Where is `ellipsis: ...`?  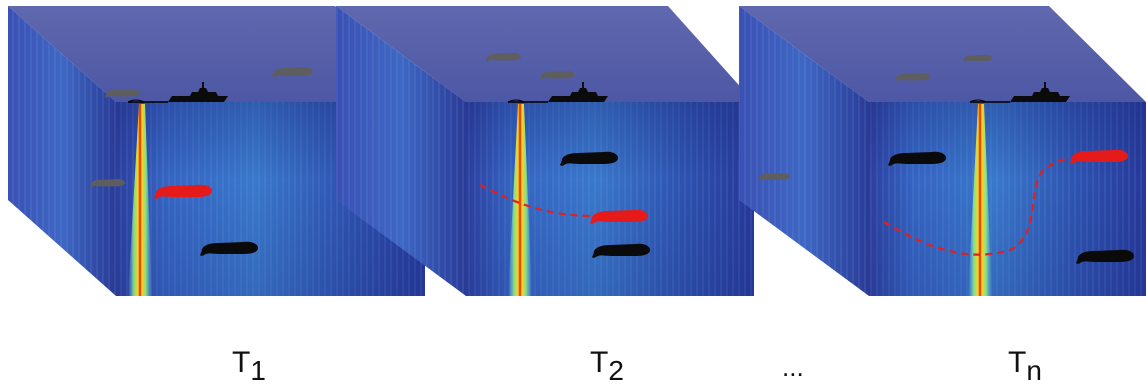 ellipsis: ... is located at coordinates (793, 367).